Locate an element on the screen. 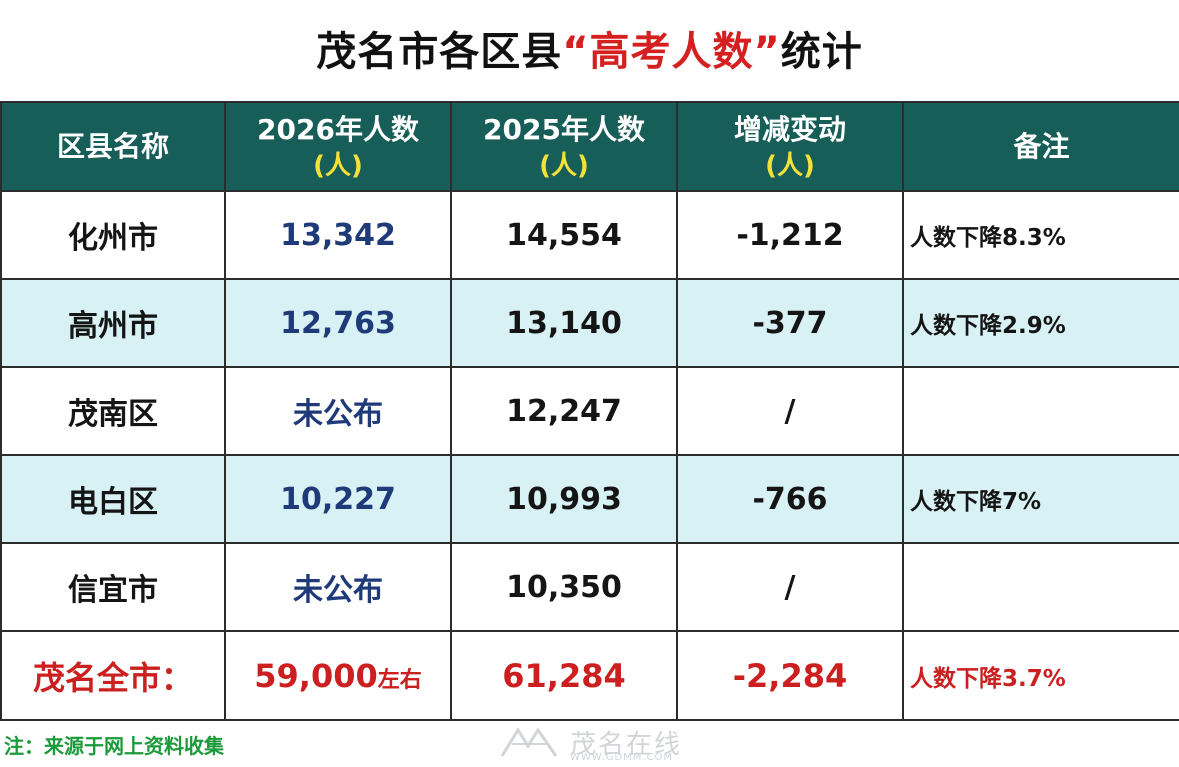 The image size is (1179, 767). total-2026-value: 59,000 is located at coordinates (316, 675).